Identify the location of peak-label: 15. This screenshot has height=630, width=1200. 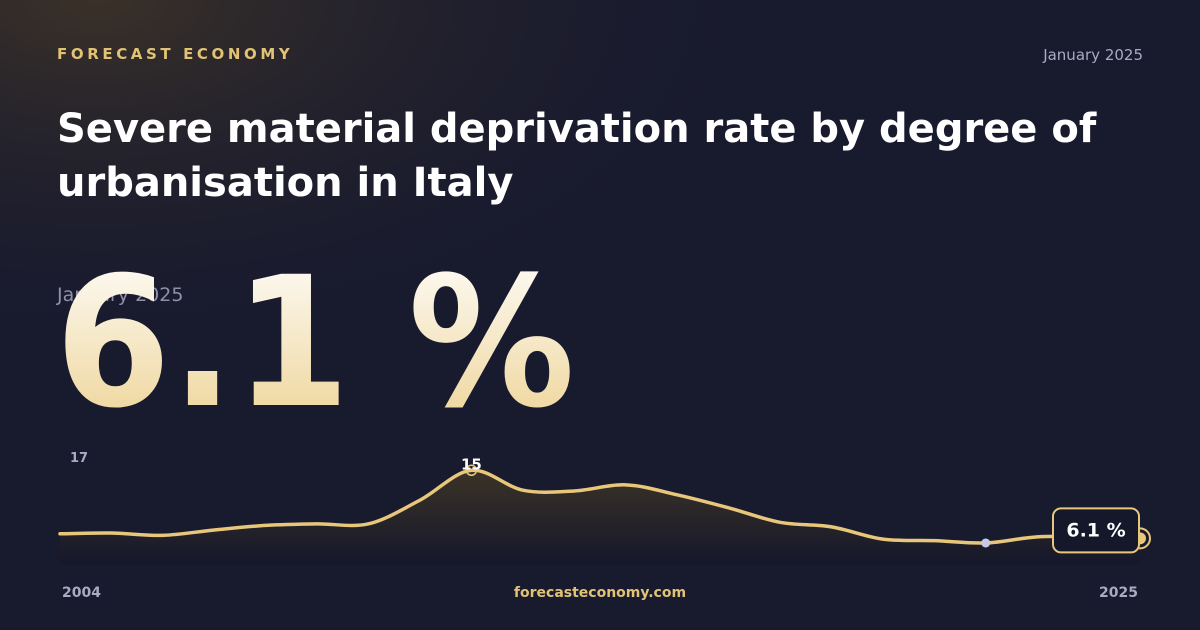
(471, 464).